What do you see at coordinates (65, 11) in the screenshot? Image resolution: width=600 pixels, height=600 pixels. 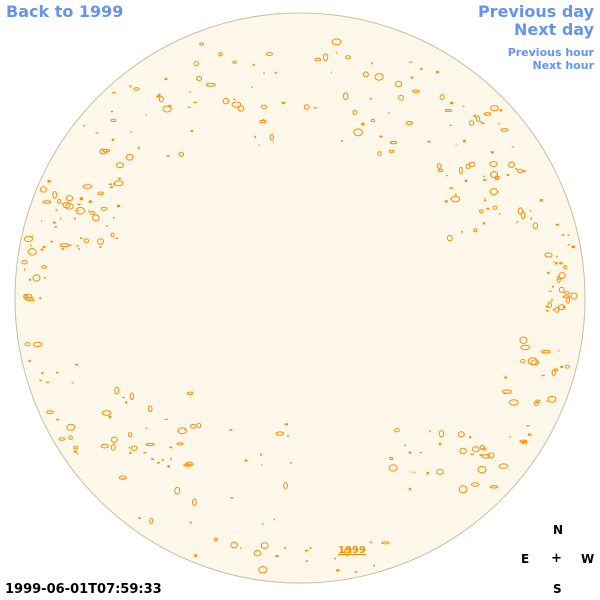 I see `back-to-year-link: Back to 1999` at bounding box center [65, 11].